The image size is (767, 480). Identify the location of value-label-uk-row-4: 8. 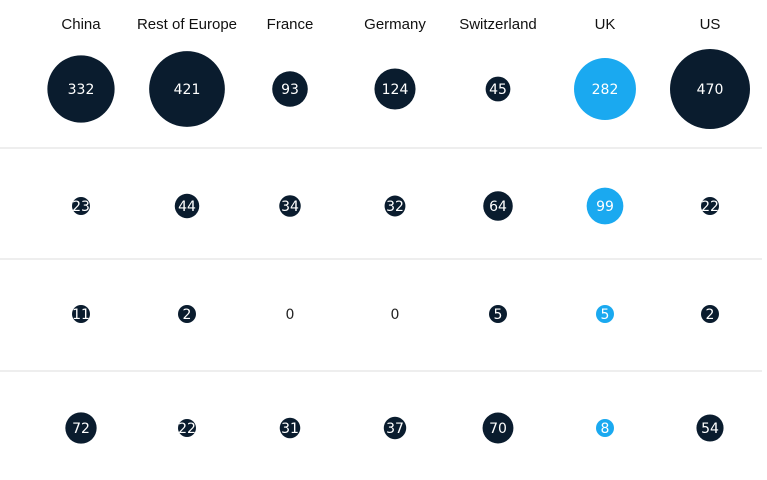
(605, 429).